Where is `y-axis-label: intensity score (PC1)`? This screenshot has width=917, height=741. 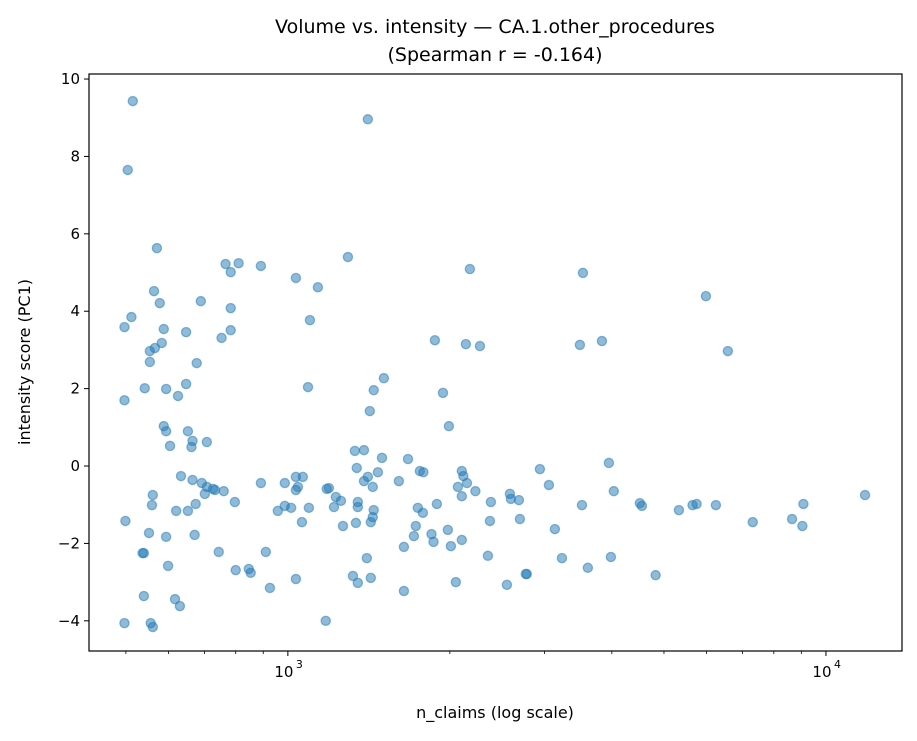 y-axis-label: intensity score (PC1) is located at coordinates (24, 362).